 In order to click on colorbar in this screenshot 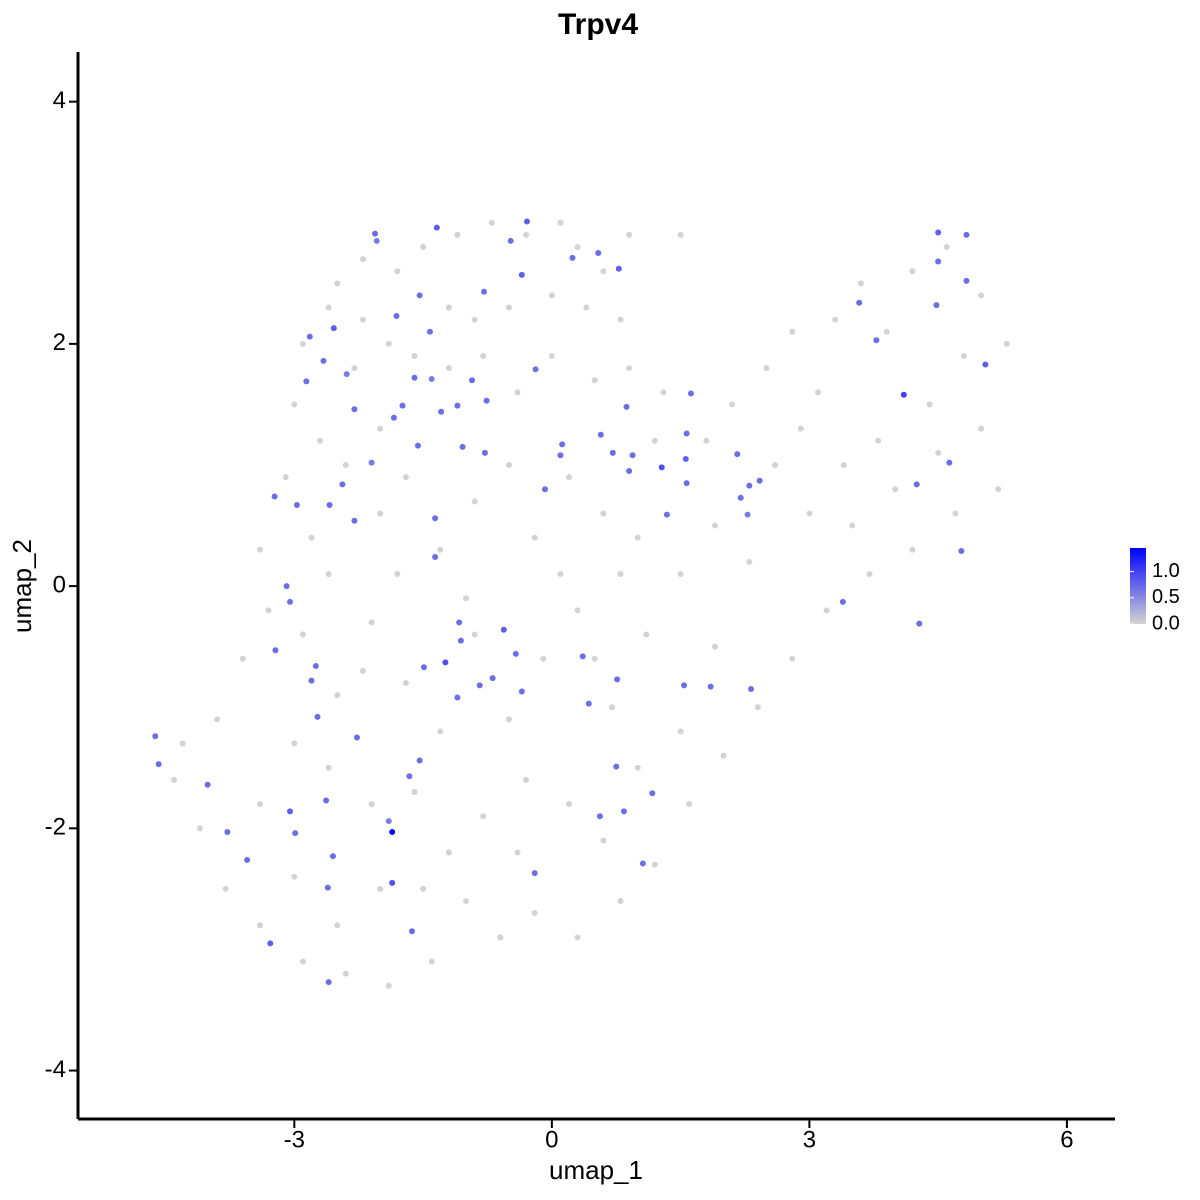, I will do `click(1138, 586)`.